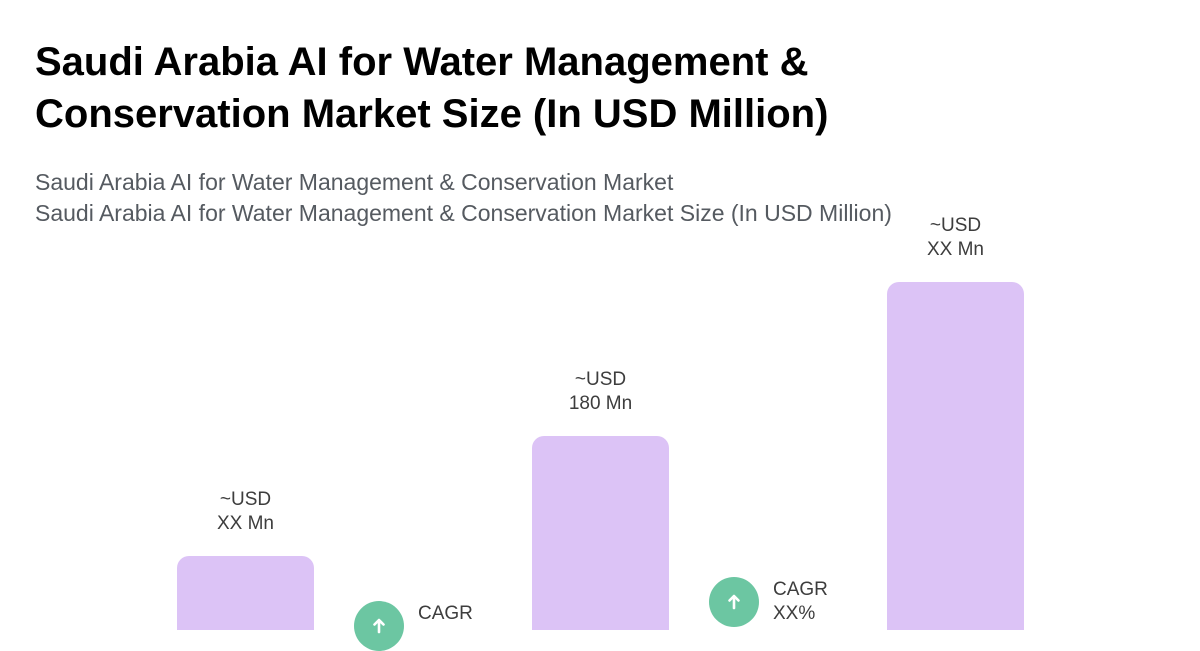 The width and height of the screenshot is (1200, 651). I want to click on bar-1-value-label-line-2: XX Mn, so click(245, 523).